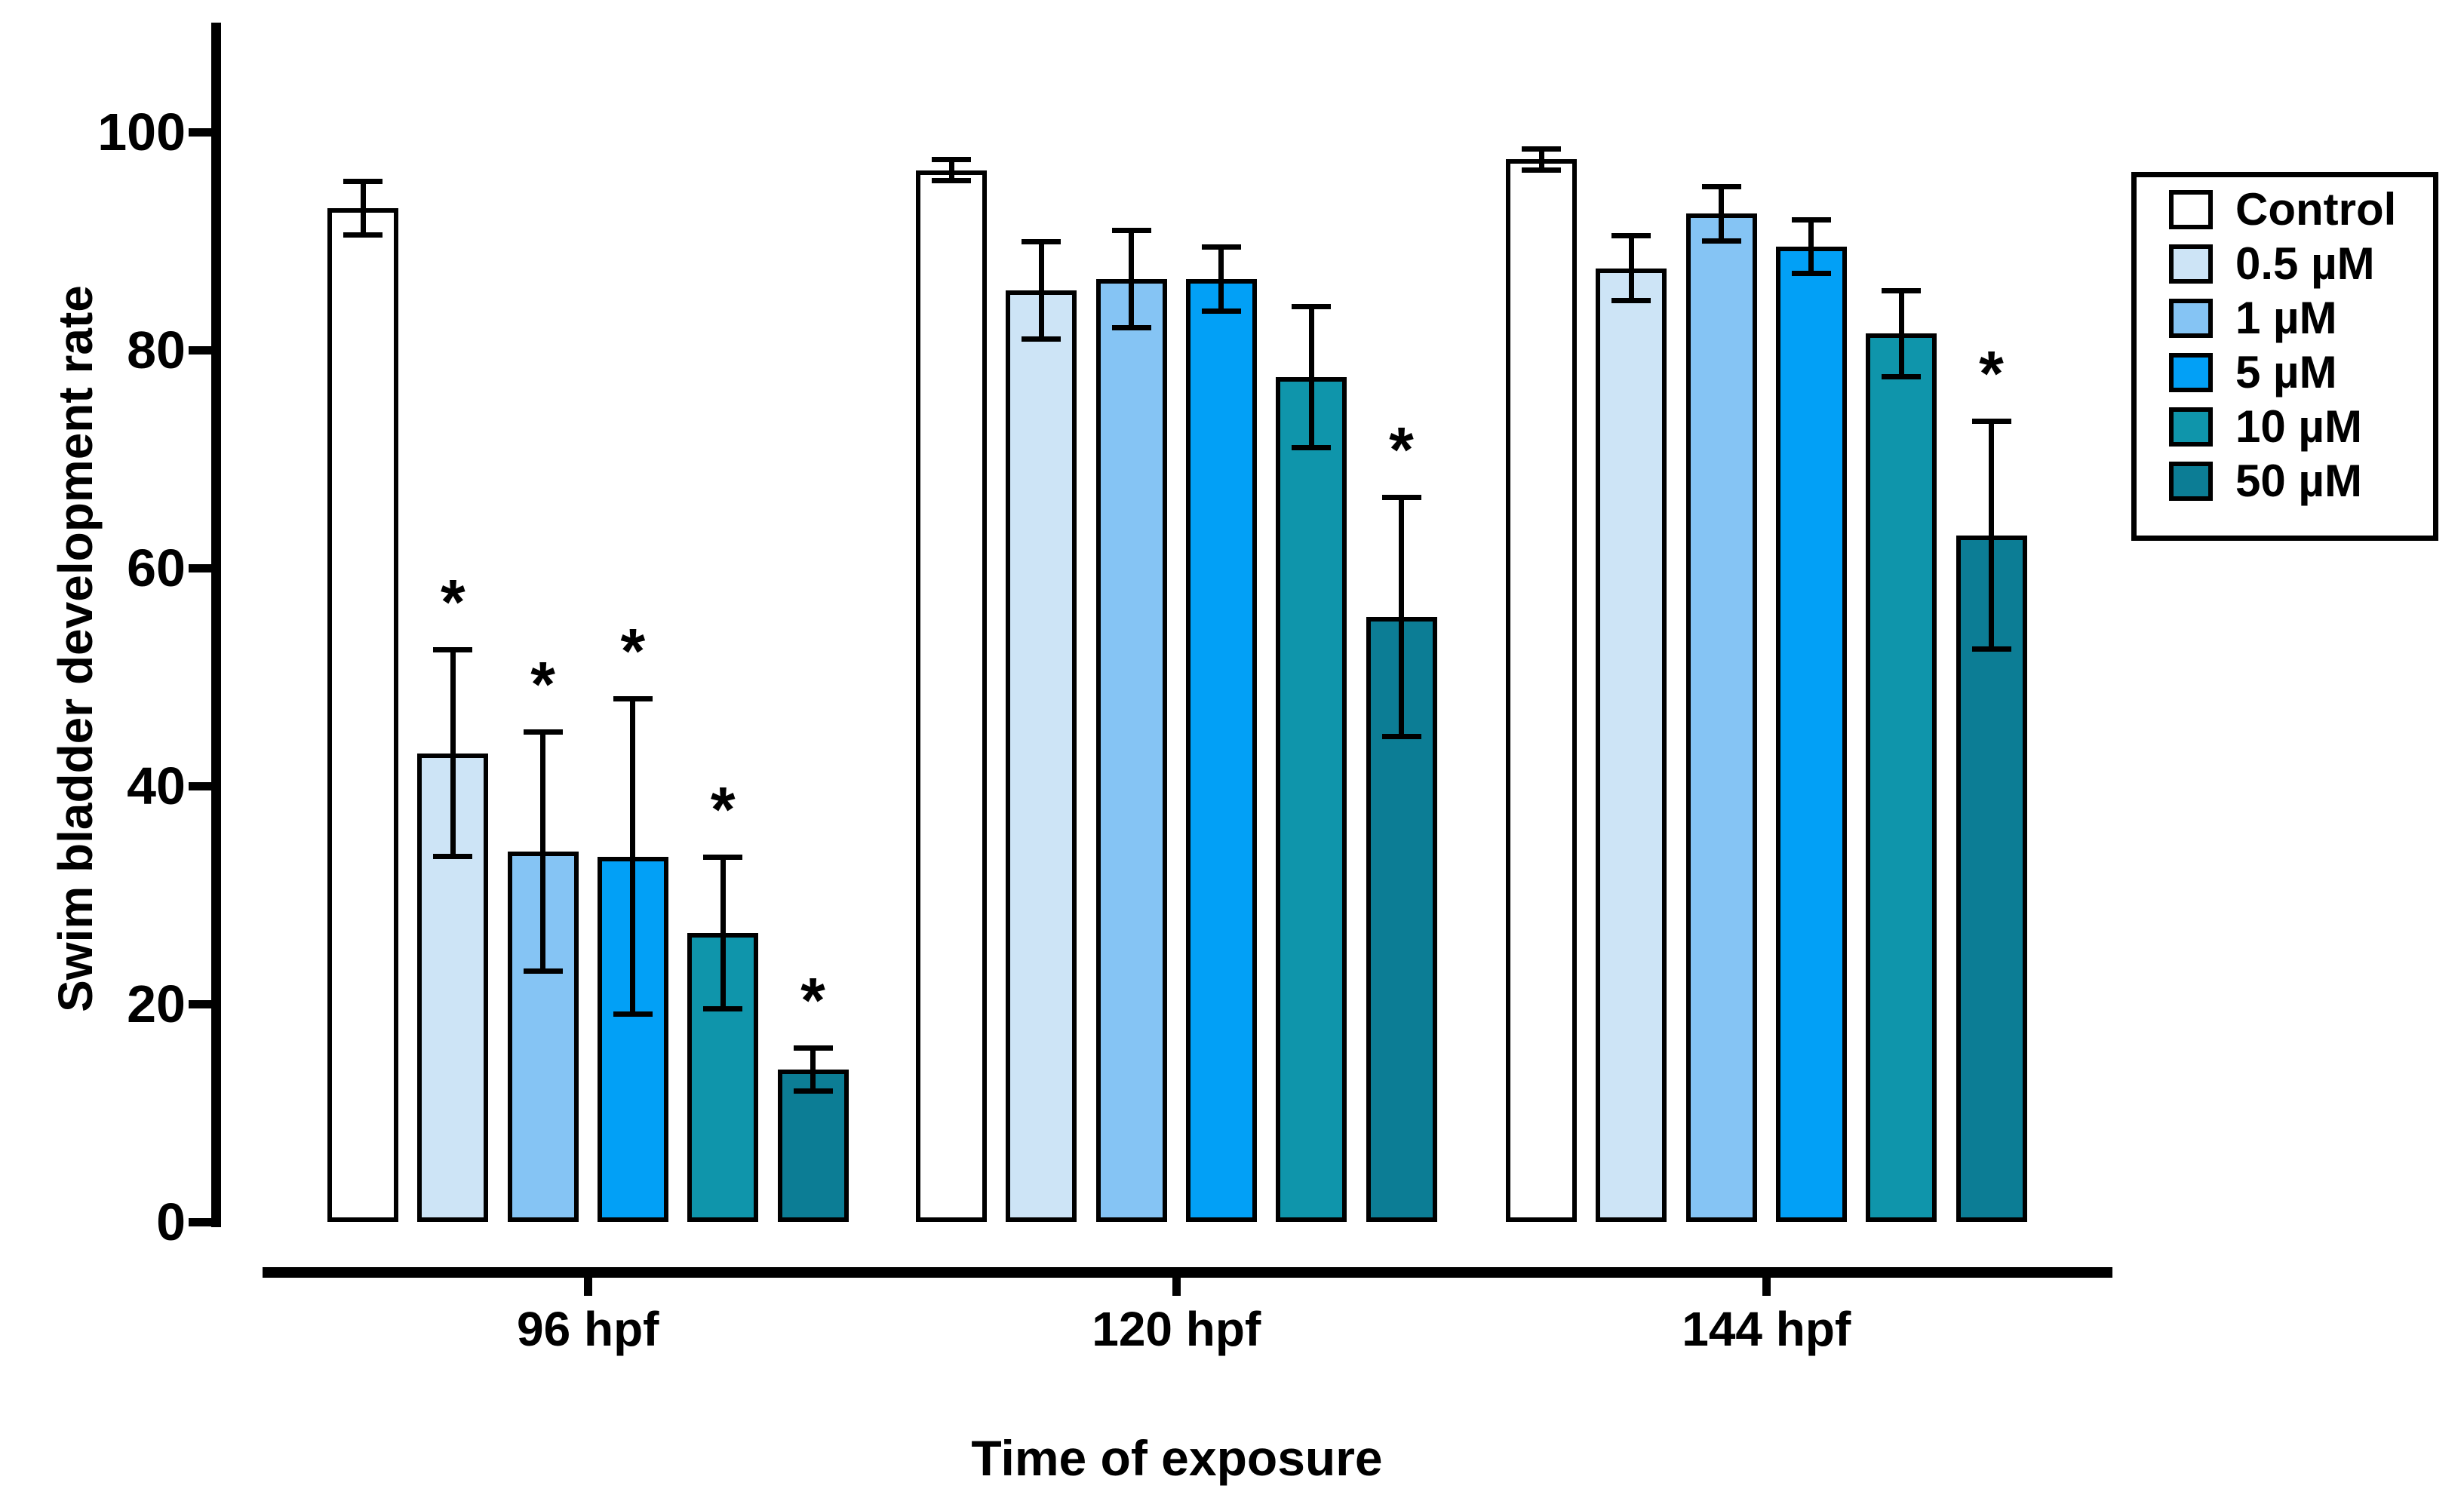 This screenshot has width=2464, height=1504. Describe the element at coordinates (1041, 756) in the screenshot. I see `bar-0.5-M-120-hpf` at that location.